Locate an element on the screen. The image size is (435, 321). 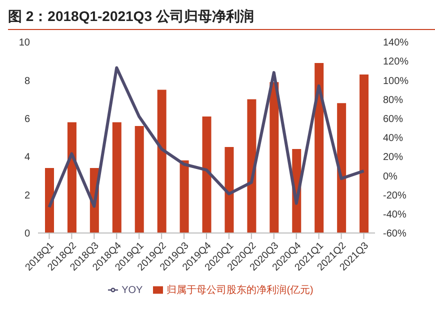
y-tick-label: 6 is located at coordinates (27, 119).